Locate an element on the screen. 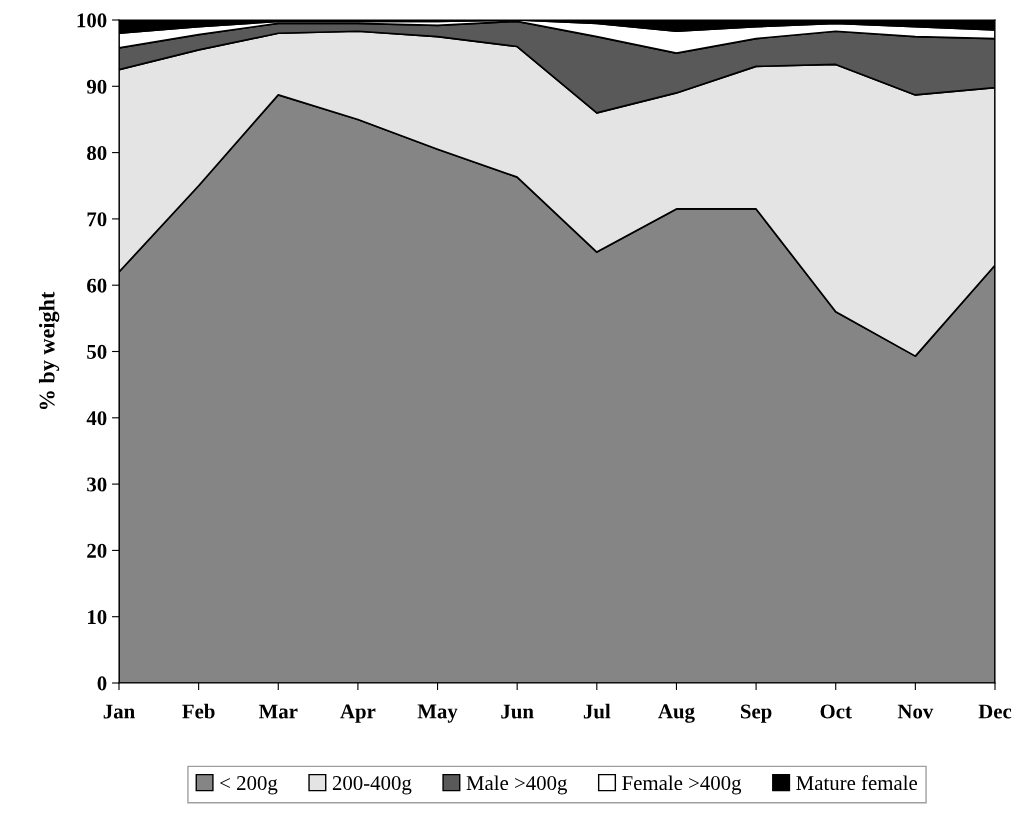 This screenshot has width=1019, height=829. x-tick-label: Apr is located at coordinates (358, 713).